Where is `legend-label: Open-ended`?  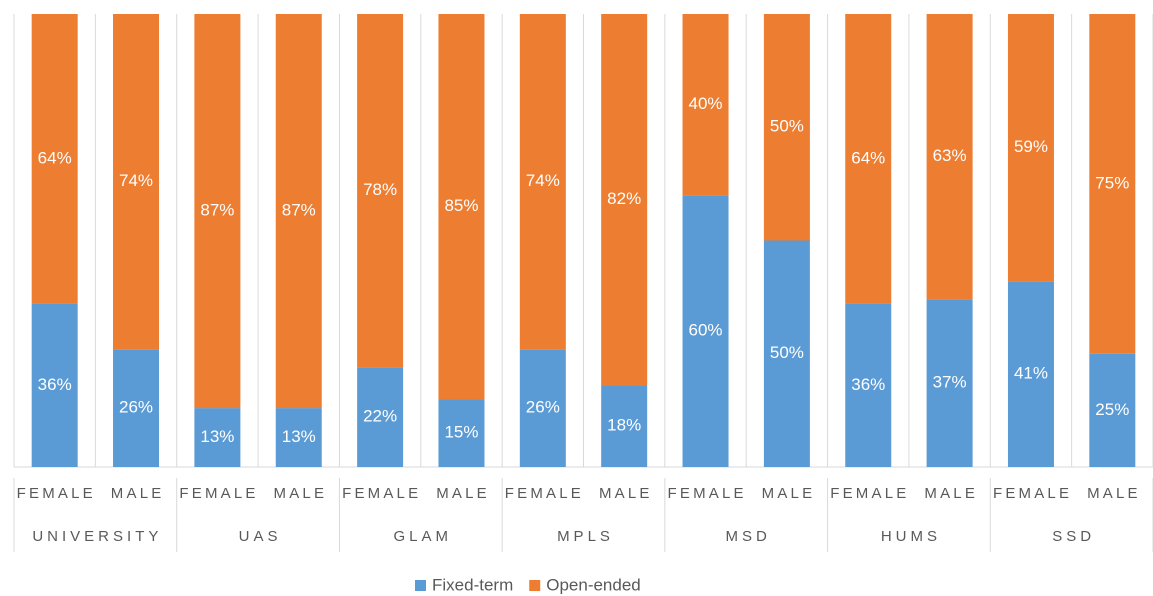
legend-label: Open-ended is located at coordinates (593, 584).